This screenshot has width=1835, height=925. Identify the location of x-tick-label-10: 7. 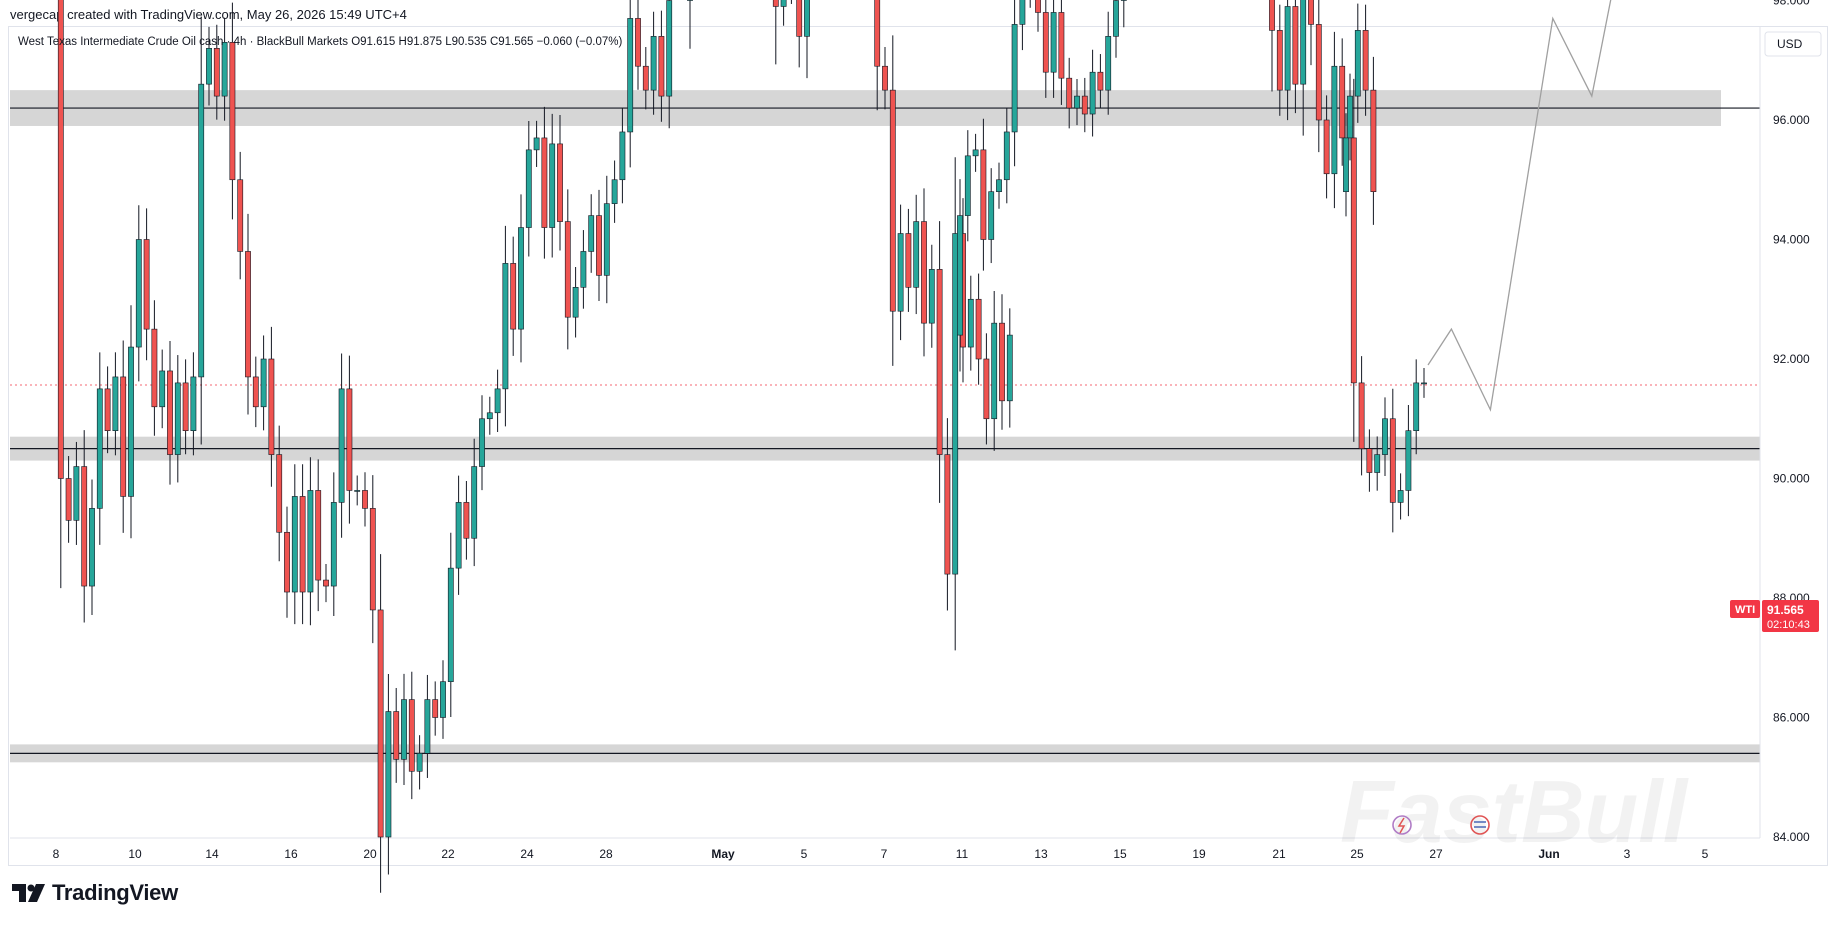
(884, 854).